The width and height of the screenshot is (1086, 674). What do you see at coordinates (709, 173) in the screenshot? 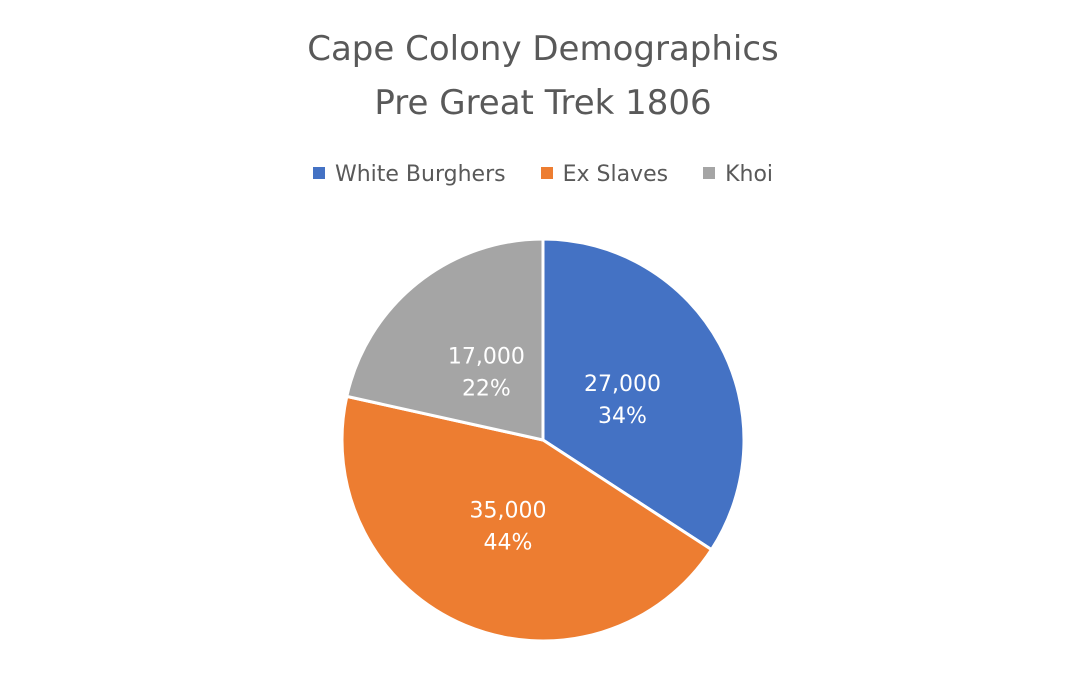
I see `legend-swatch-khoi` at bounding box center [709, 173].